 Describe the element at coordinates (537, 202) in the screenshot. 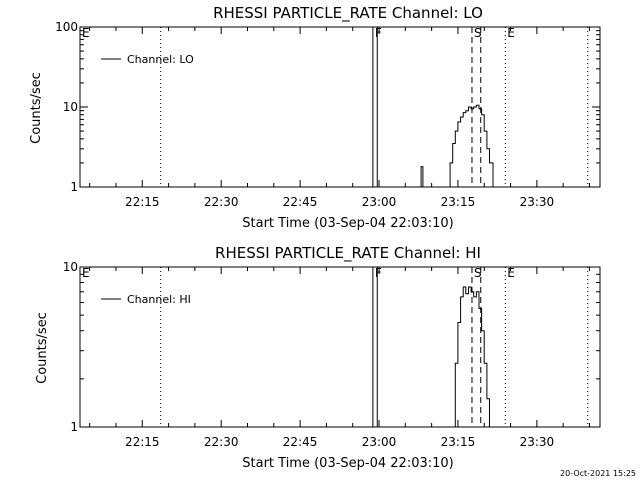

I see `x-tick-label-lo: 23:30` at that location.